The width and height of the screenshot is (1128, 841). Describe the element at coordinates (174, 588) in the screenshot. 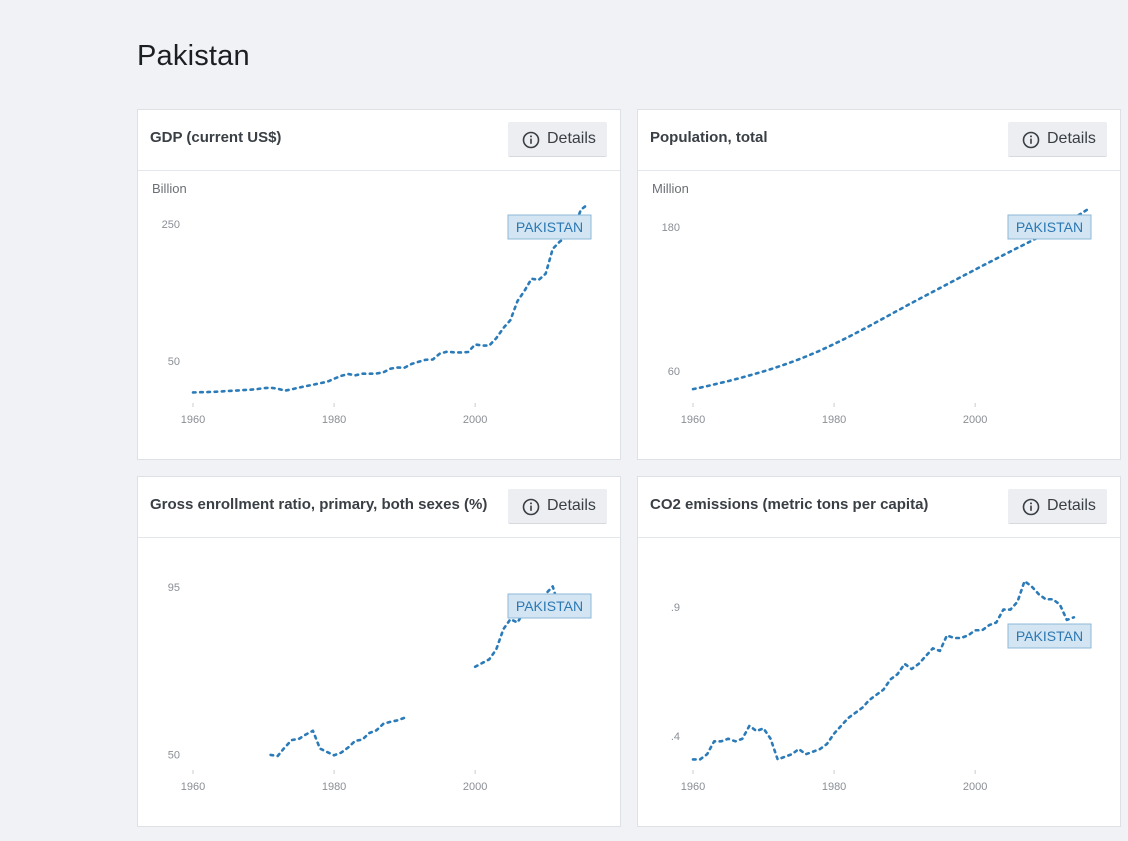

I see `y-tick-label: 95` at that location.